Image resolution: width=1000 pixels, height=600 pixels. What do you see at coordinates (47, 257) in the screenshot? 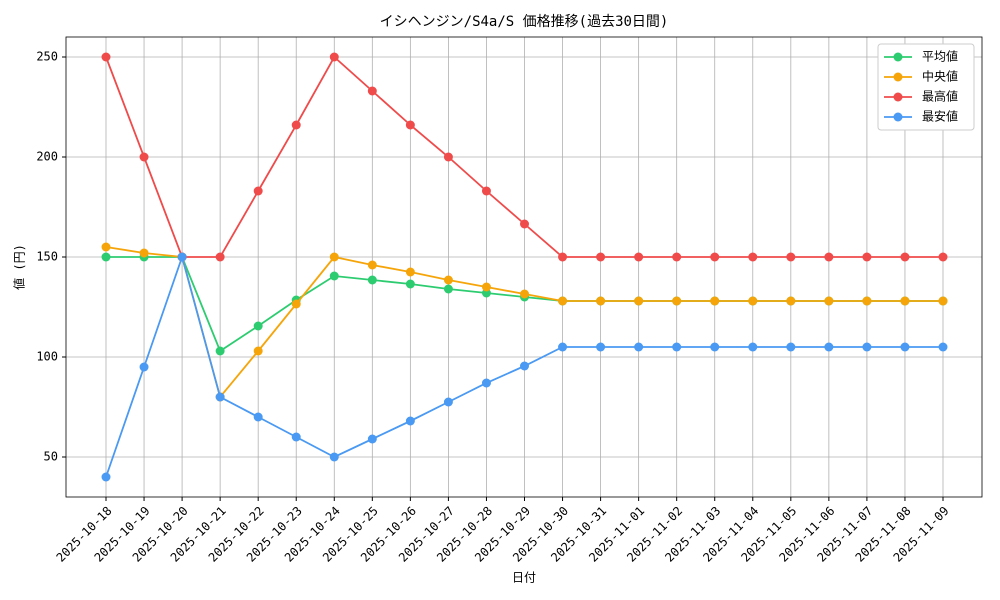
I see `y-tick-label: 150` at bounding box center [47, 257].